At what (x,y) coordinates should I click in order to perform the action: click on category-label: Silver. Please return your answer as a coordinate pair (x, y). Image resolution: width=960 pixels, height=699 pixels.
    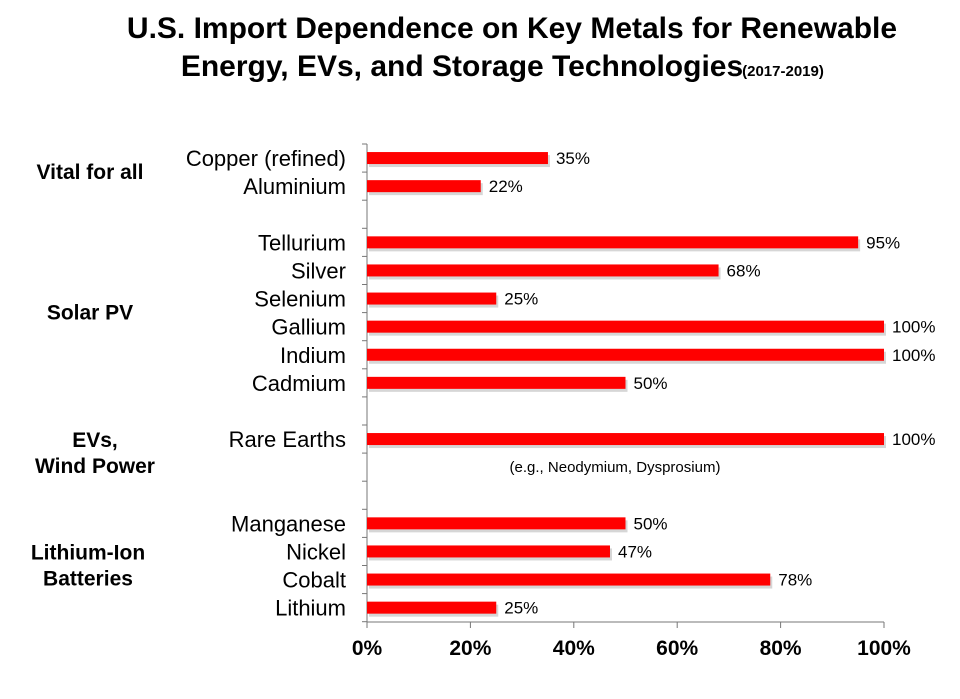
    Looking at the image, I should click on (318, 270).